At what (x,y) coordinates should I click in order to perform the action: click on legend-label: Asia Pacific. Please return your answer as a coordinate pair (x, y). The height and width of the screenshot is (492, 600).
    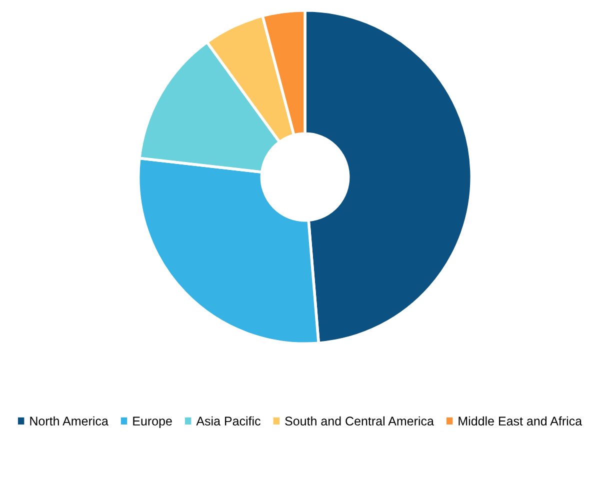
    Looking at the image, I should click on (228, 421).